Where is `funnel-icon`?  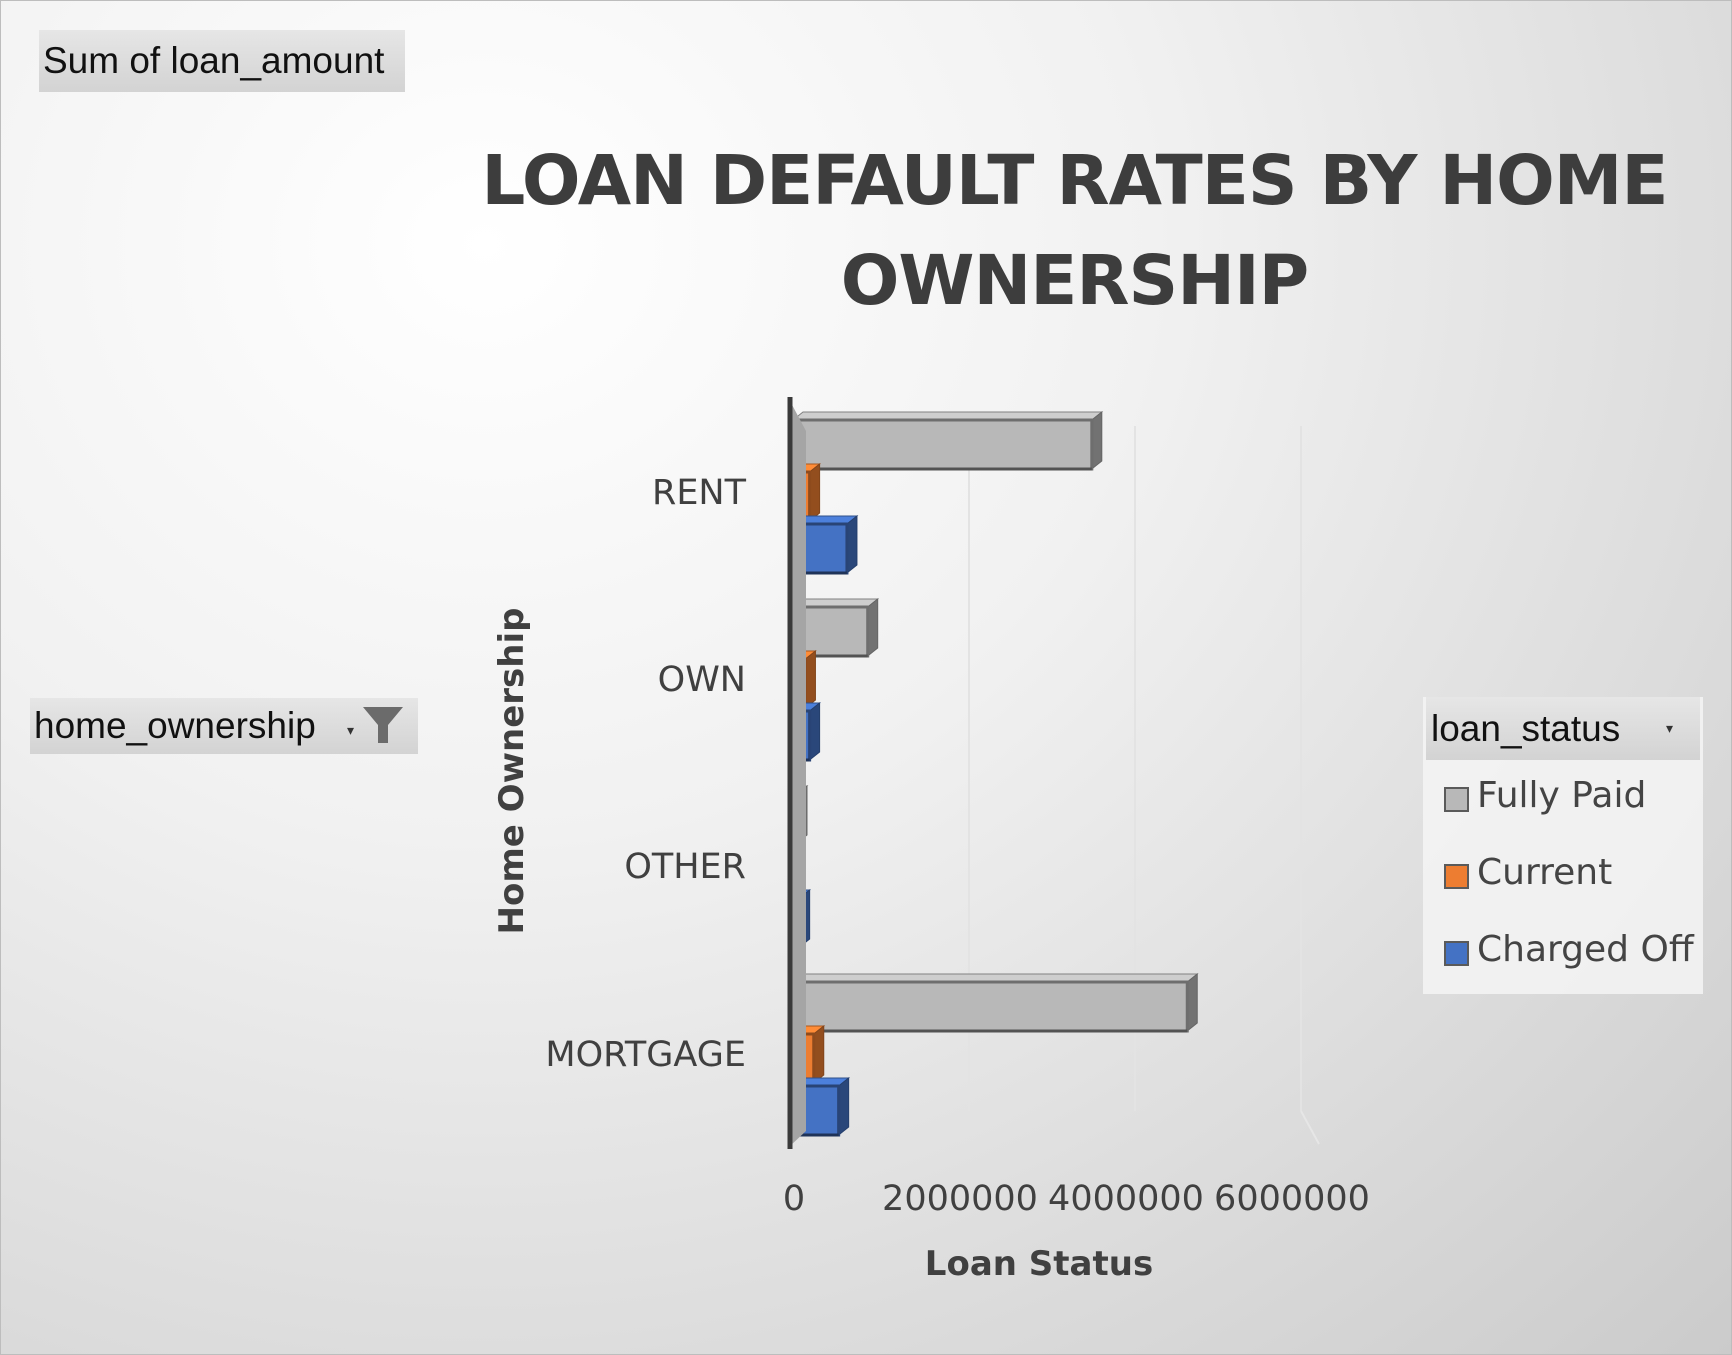 funnel-icon is located at coordinates (383, 725).